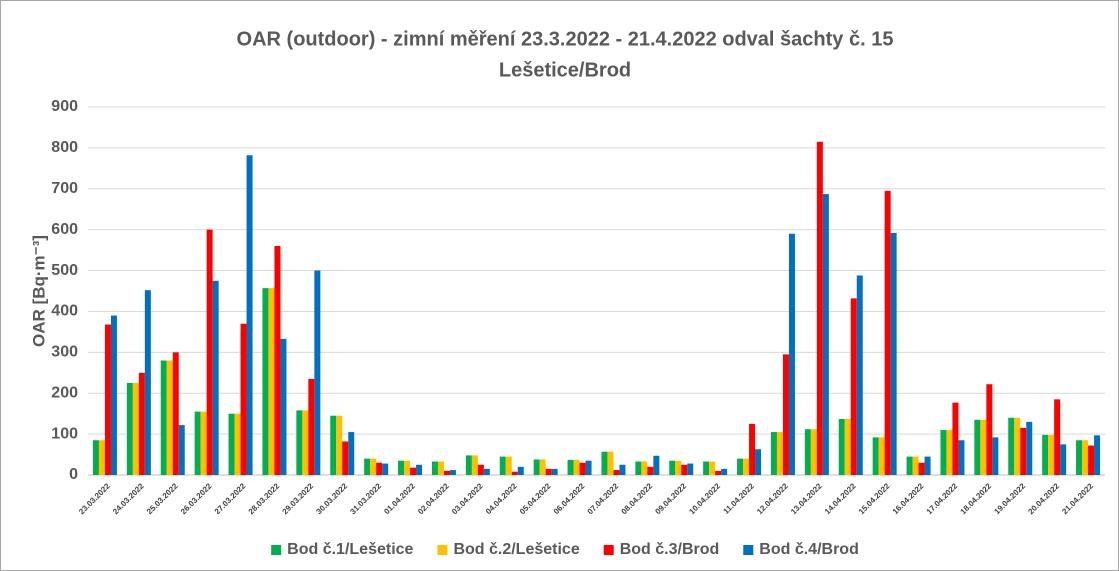  Describe the element at coordinates (73, 474) in the screenshot. I see `y-tick-label: 0` at that location.